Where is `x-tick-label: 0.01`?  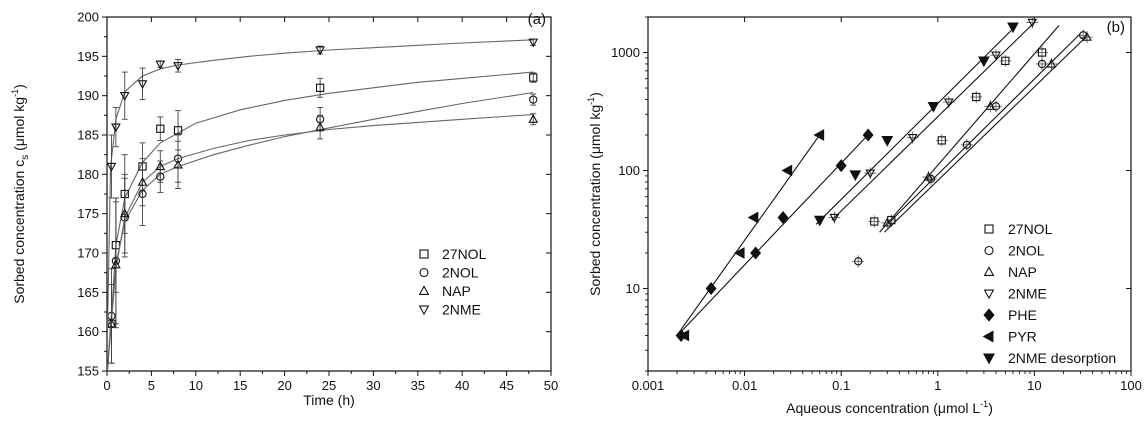 x-tick-label: 0.01 is located at coordinates (744, 385).